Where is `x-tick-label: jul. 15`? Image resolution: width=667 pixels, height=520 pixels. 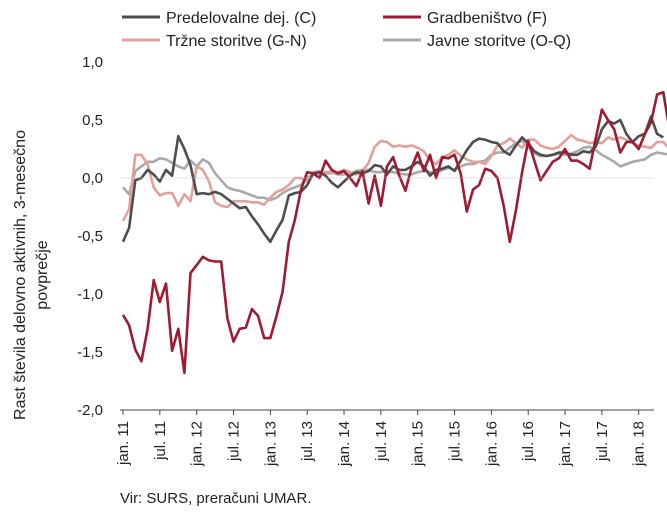 x-tick-label: jul. 15 is located at coordinates (455, 441).